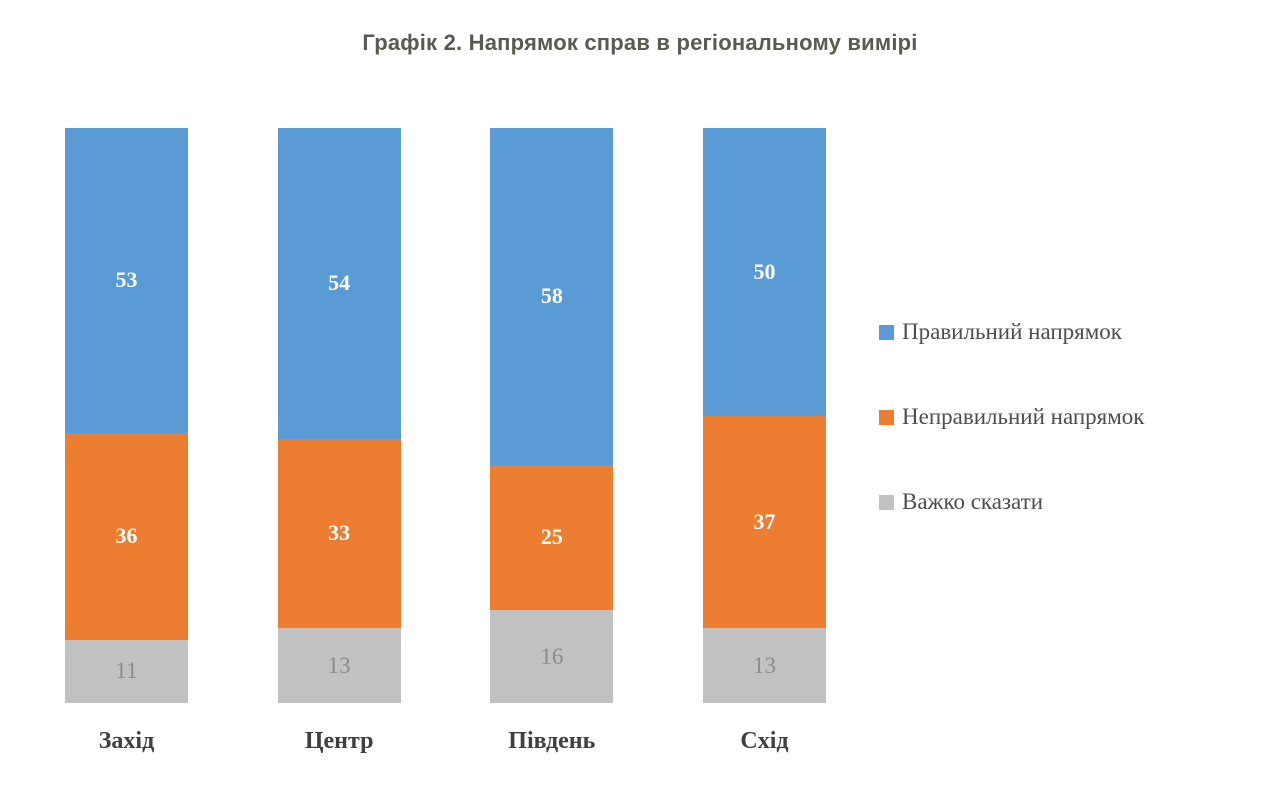  Describe the element at coordinates (339, 741) in the screenshot. I see `category-label-tsentr: Центр` at that location.